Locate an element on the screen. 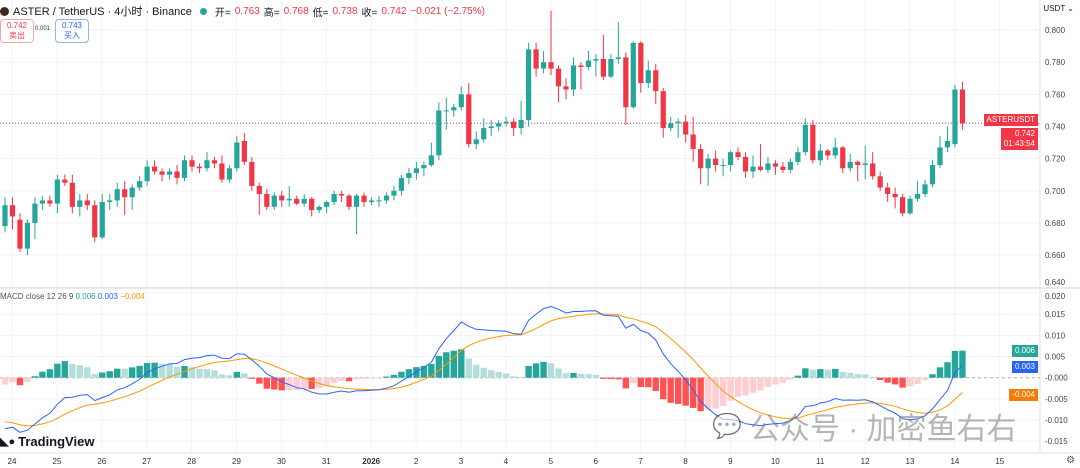 The height and width of the screenshot is (468, 1080). tradingview-logo: ◣● TradingView is located at coordinates (47, 441).